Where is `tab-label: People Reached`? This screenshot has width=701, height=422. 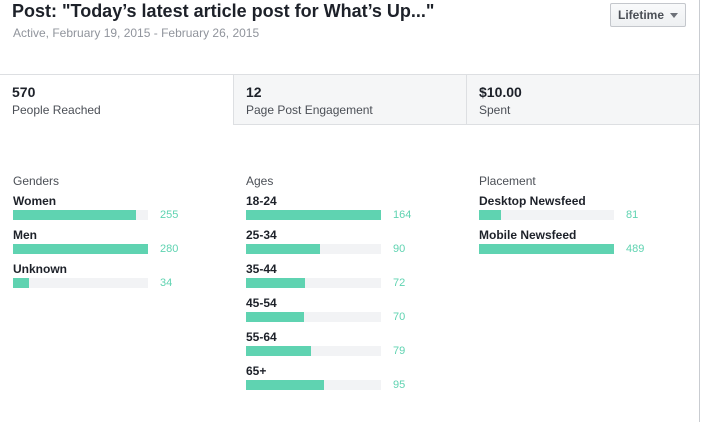
tab-label: People Reached is located at coordinates (56, 110).